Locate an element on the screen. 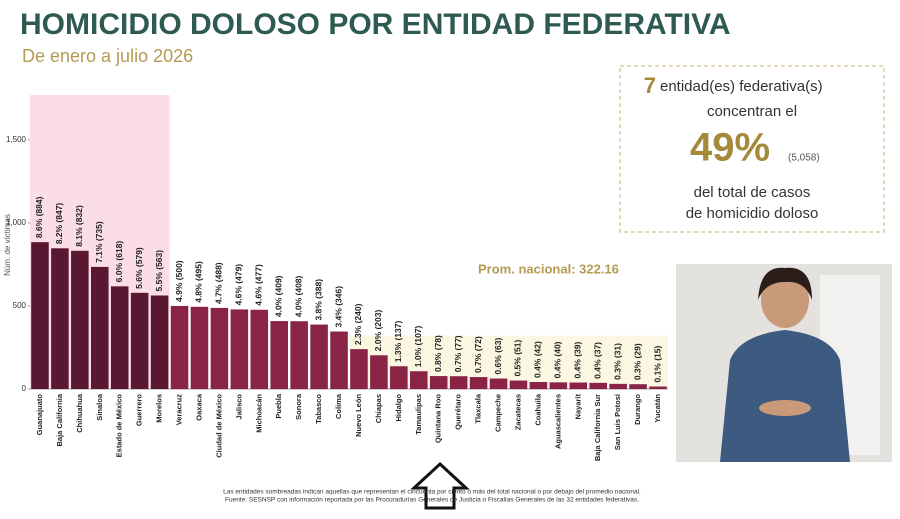  value-label: 4.9% (500) is located at coordinates (179, 281).